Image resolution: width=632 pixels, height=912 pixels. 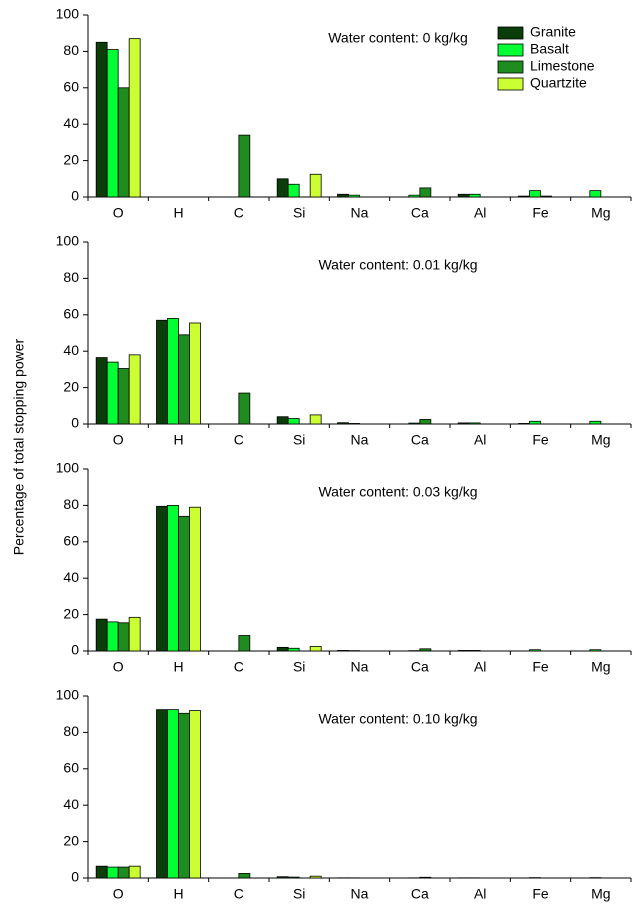 What do you see at coordinates (19, 446) in the screenshot?
I see `y-axis-label: Percentage of total stopping power` at bounding box center [19, 446].